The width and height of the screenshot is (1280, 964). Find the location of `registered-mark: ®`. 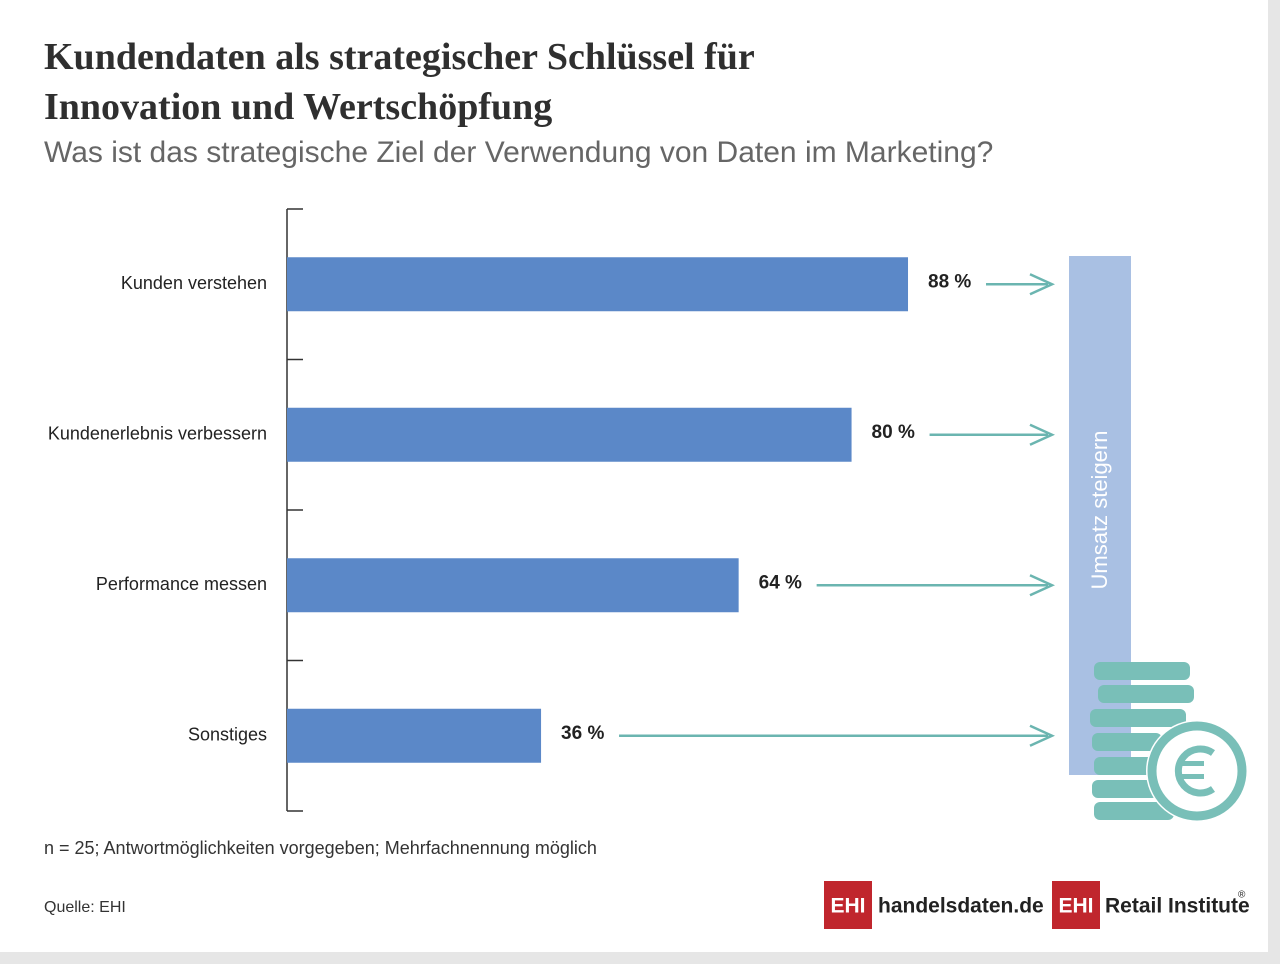

registered-mark: ® is located at coordinates (1242, 895).